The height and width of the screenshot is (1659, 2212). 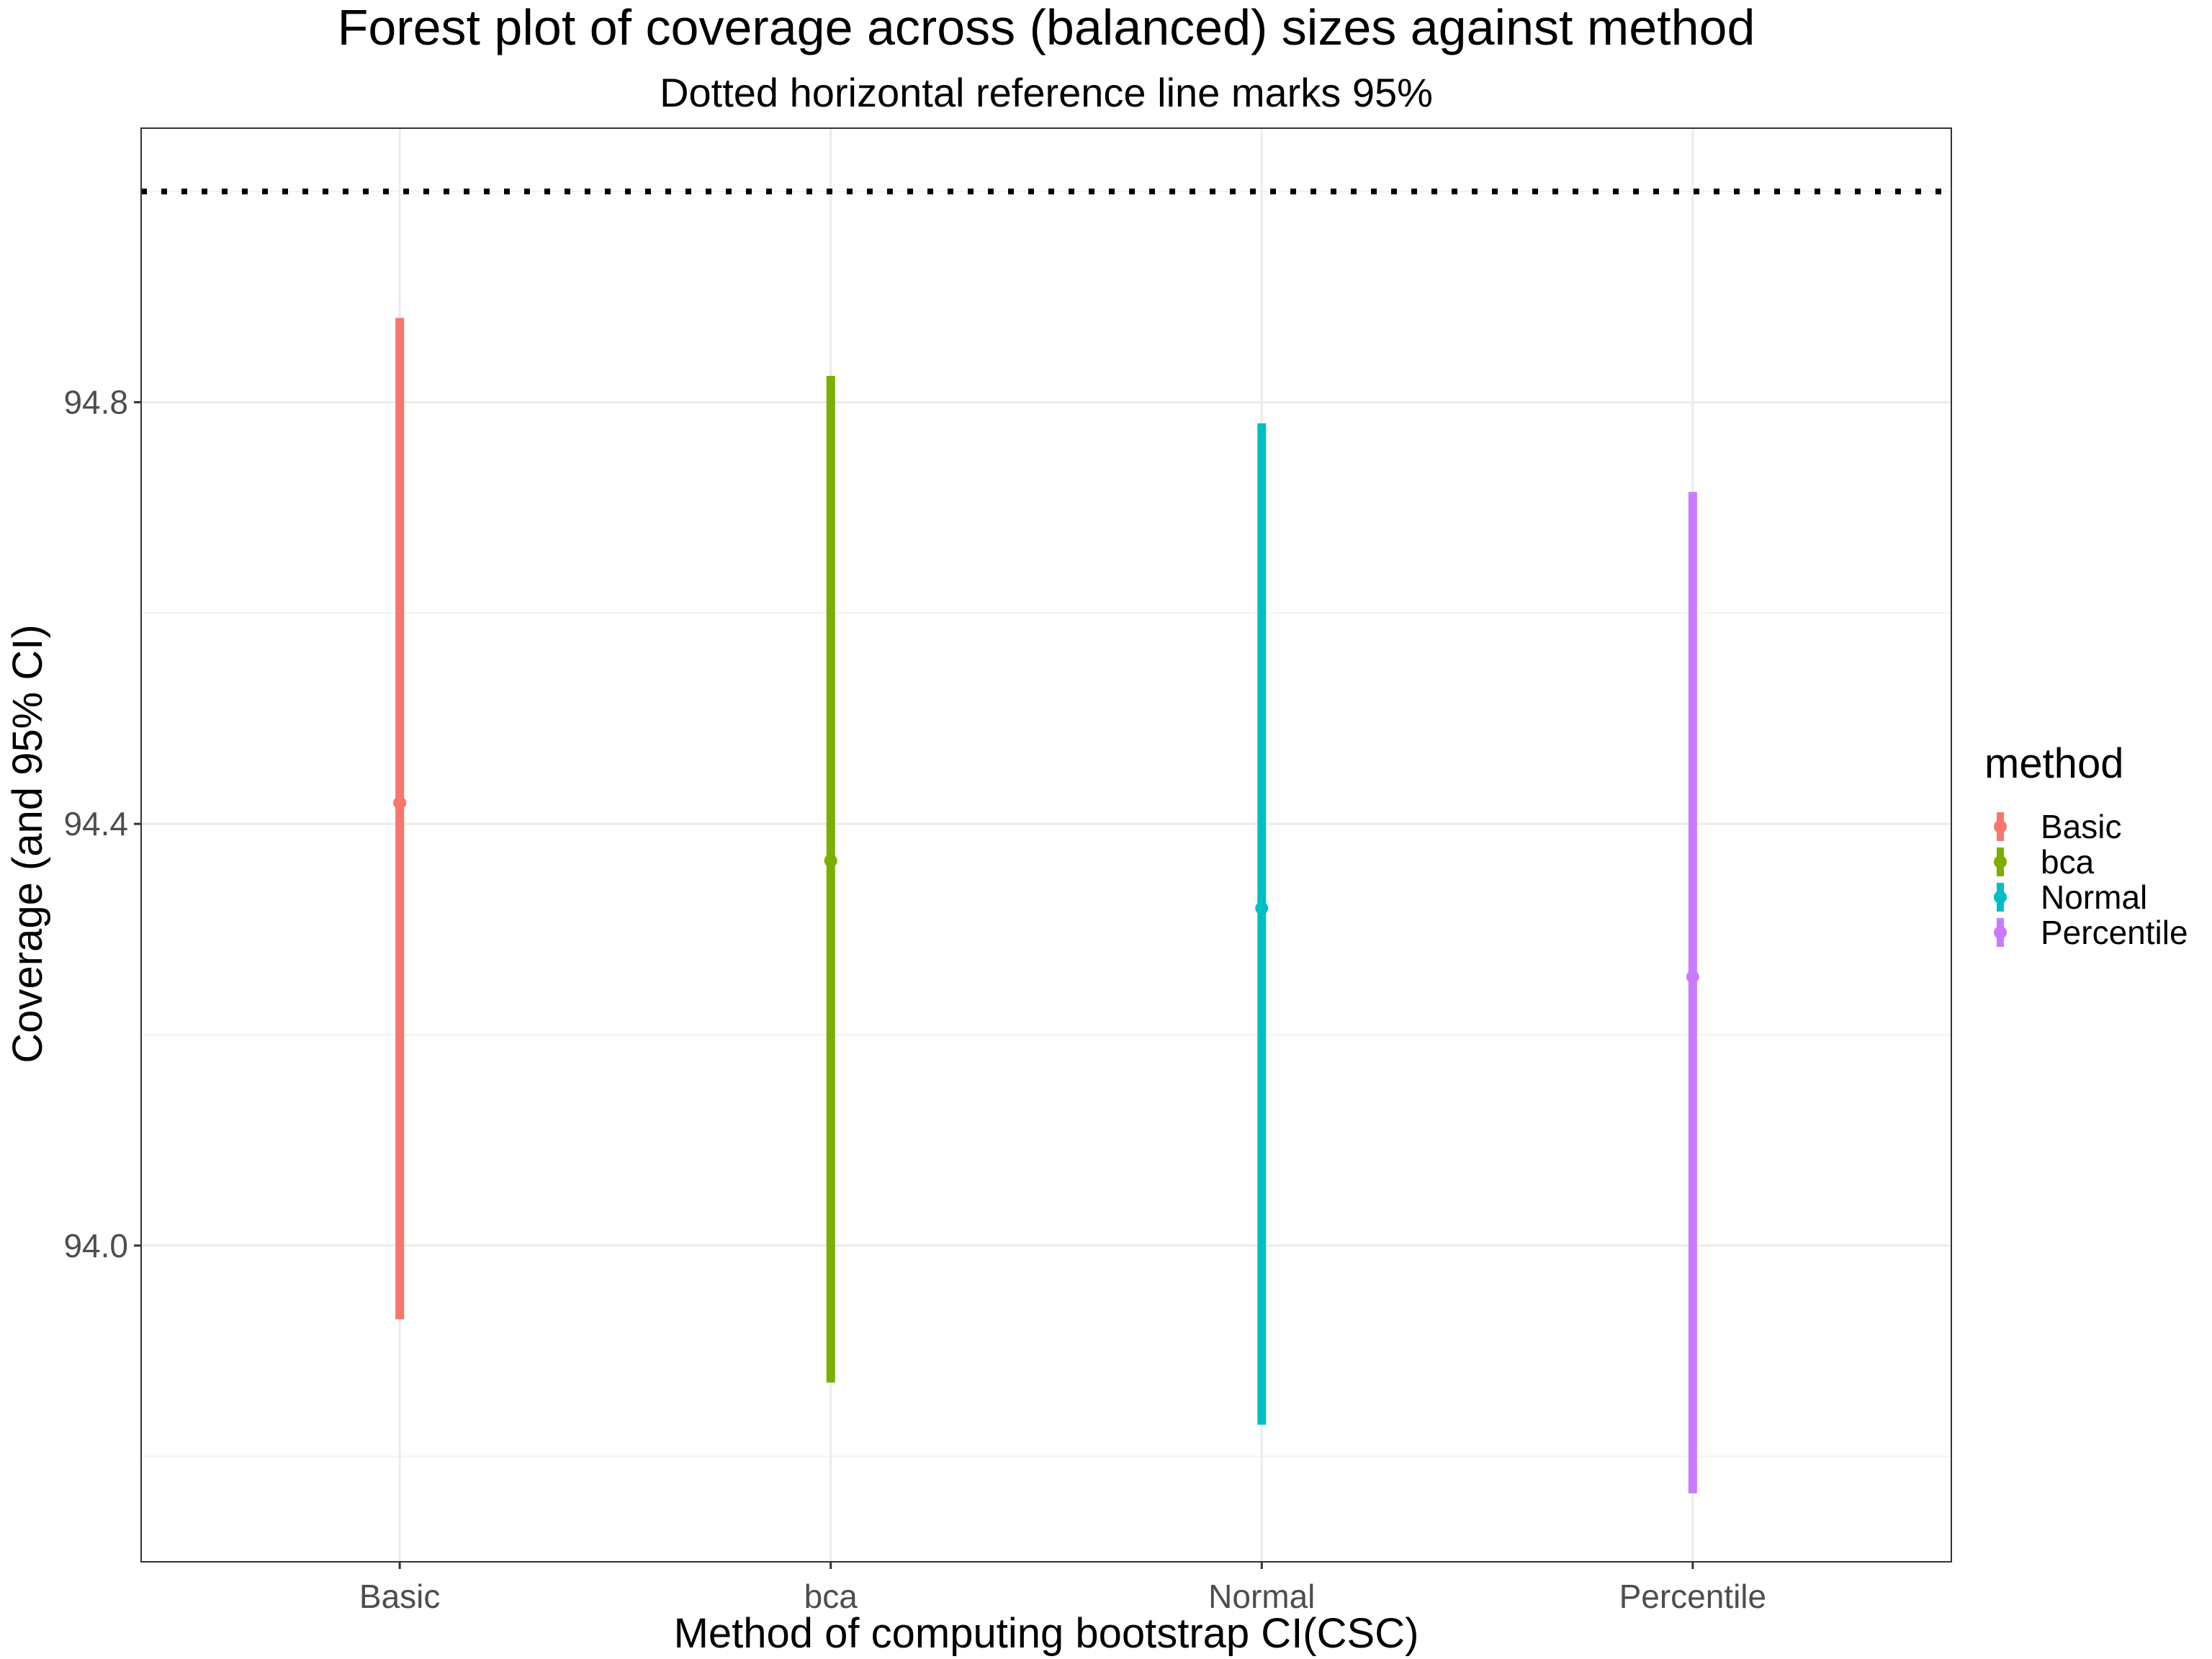 I want to click on legend-title: method, so click(x=2054, y=764).